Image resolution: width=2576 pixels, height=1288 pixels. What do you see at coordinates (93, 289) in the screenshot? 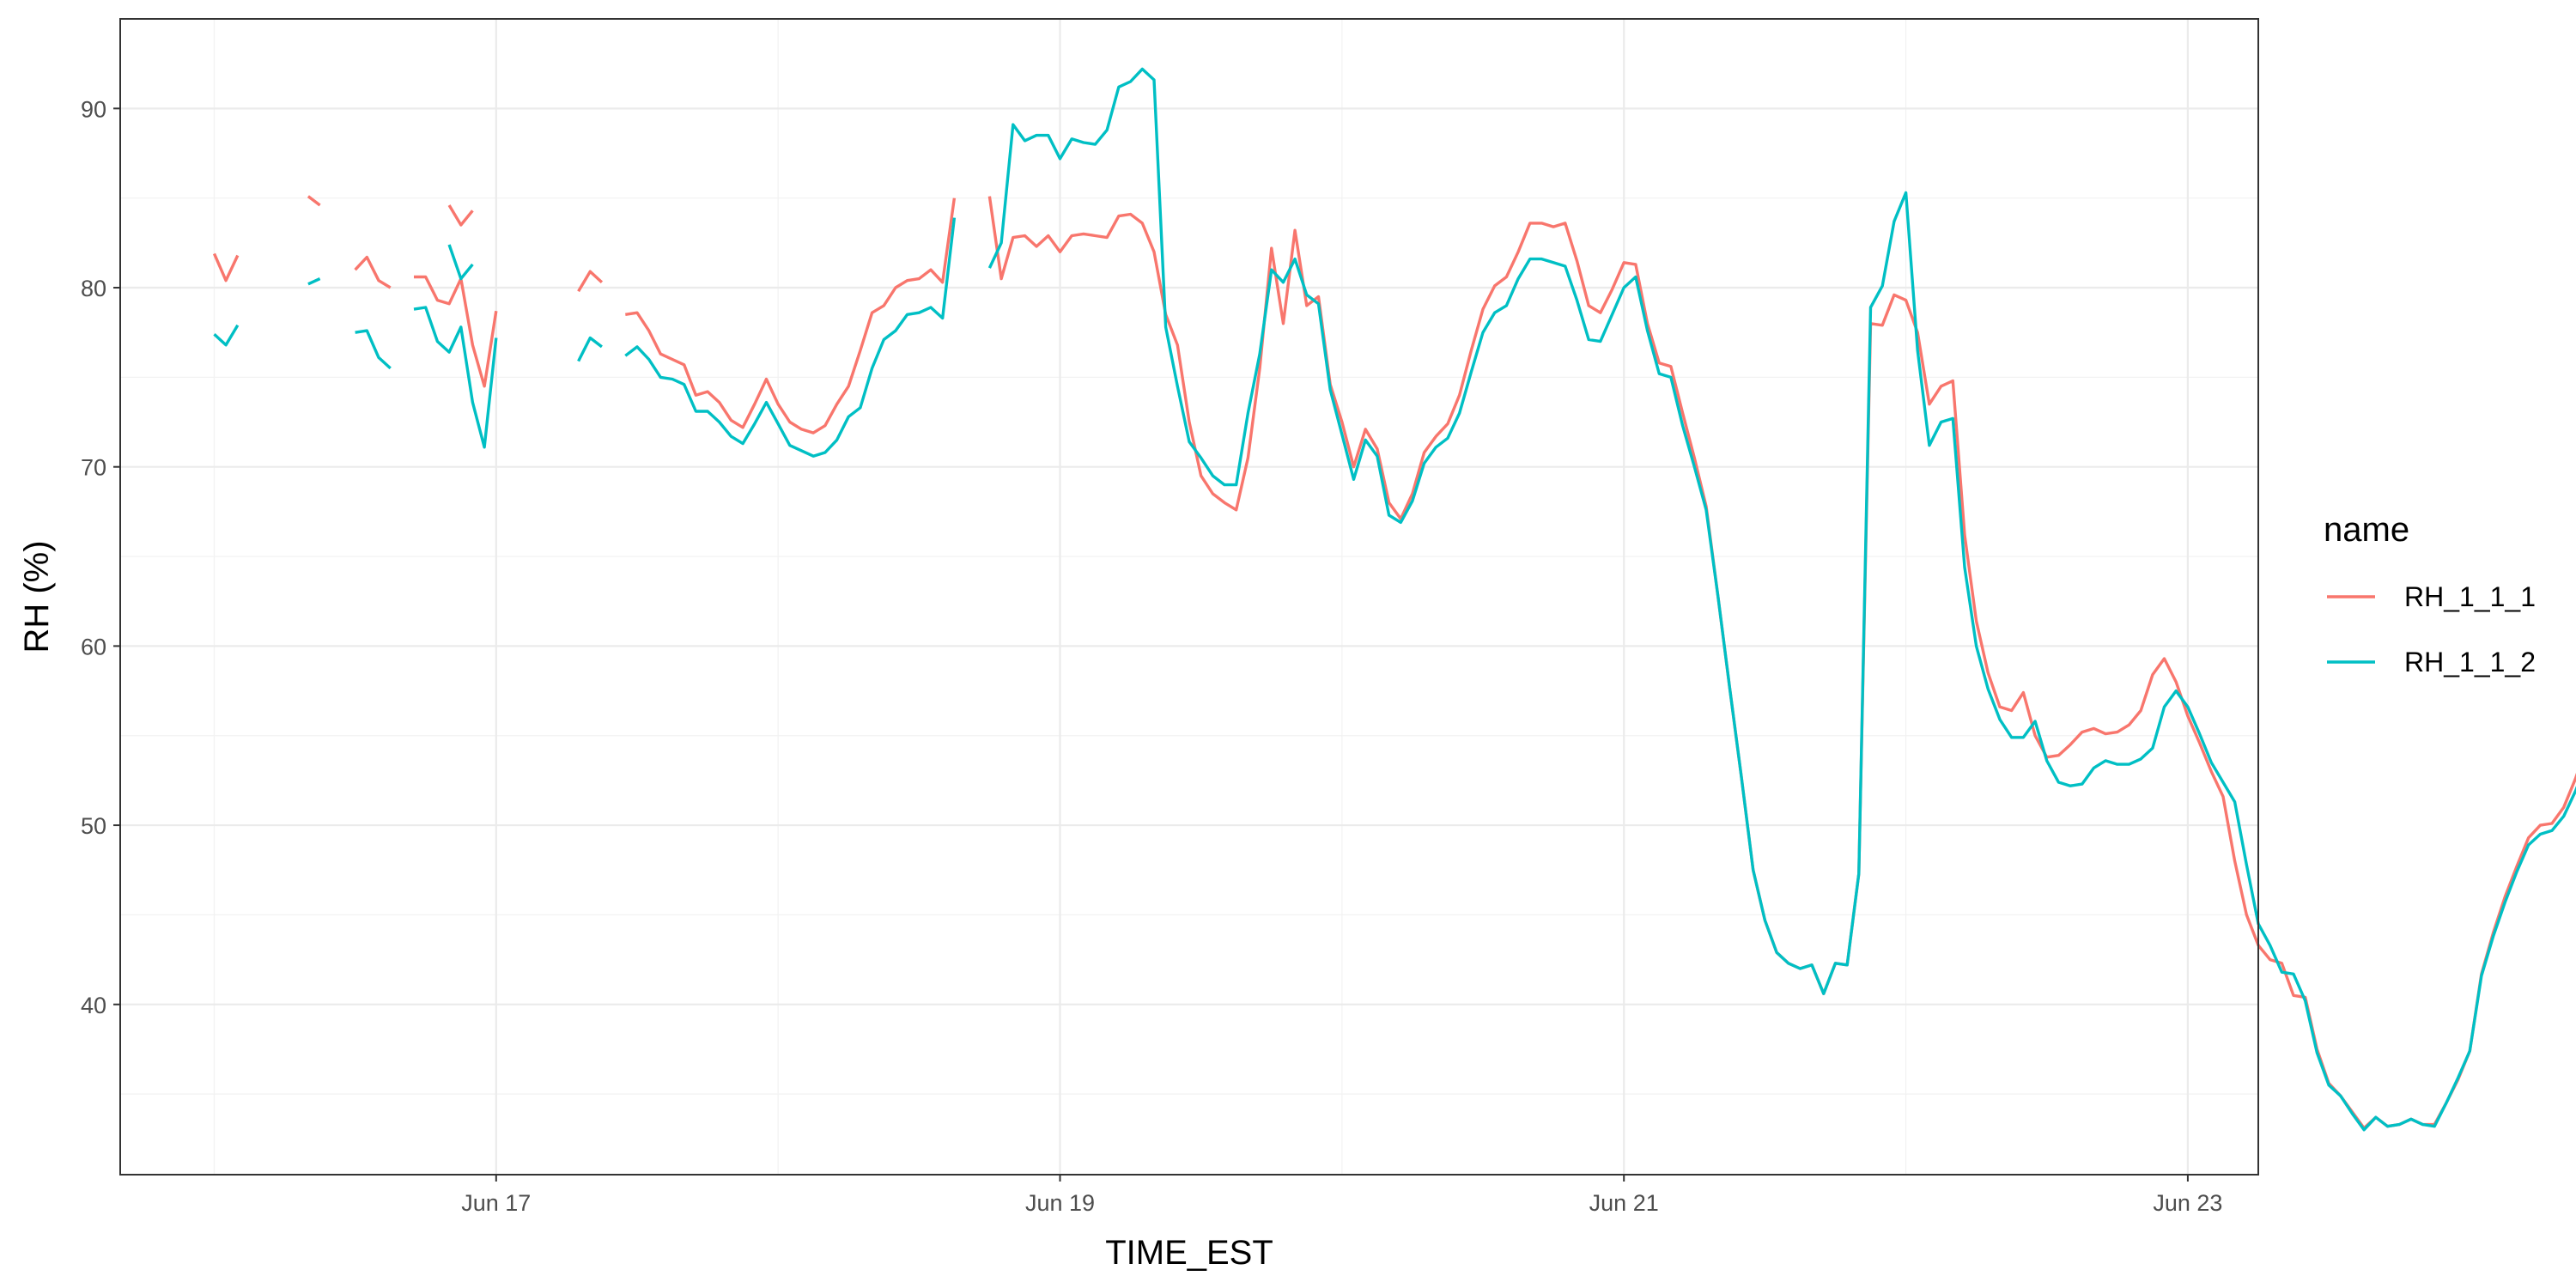
I see `y-tick-label: 80` at bounding box center [93, 289].